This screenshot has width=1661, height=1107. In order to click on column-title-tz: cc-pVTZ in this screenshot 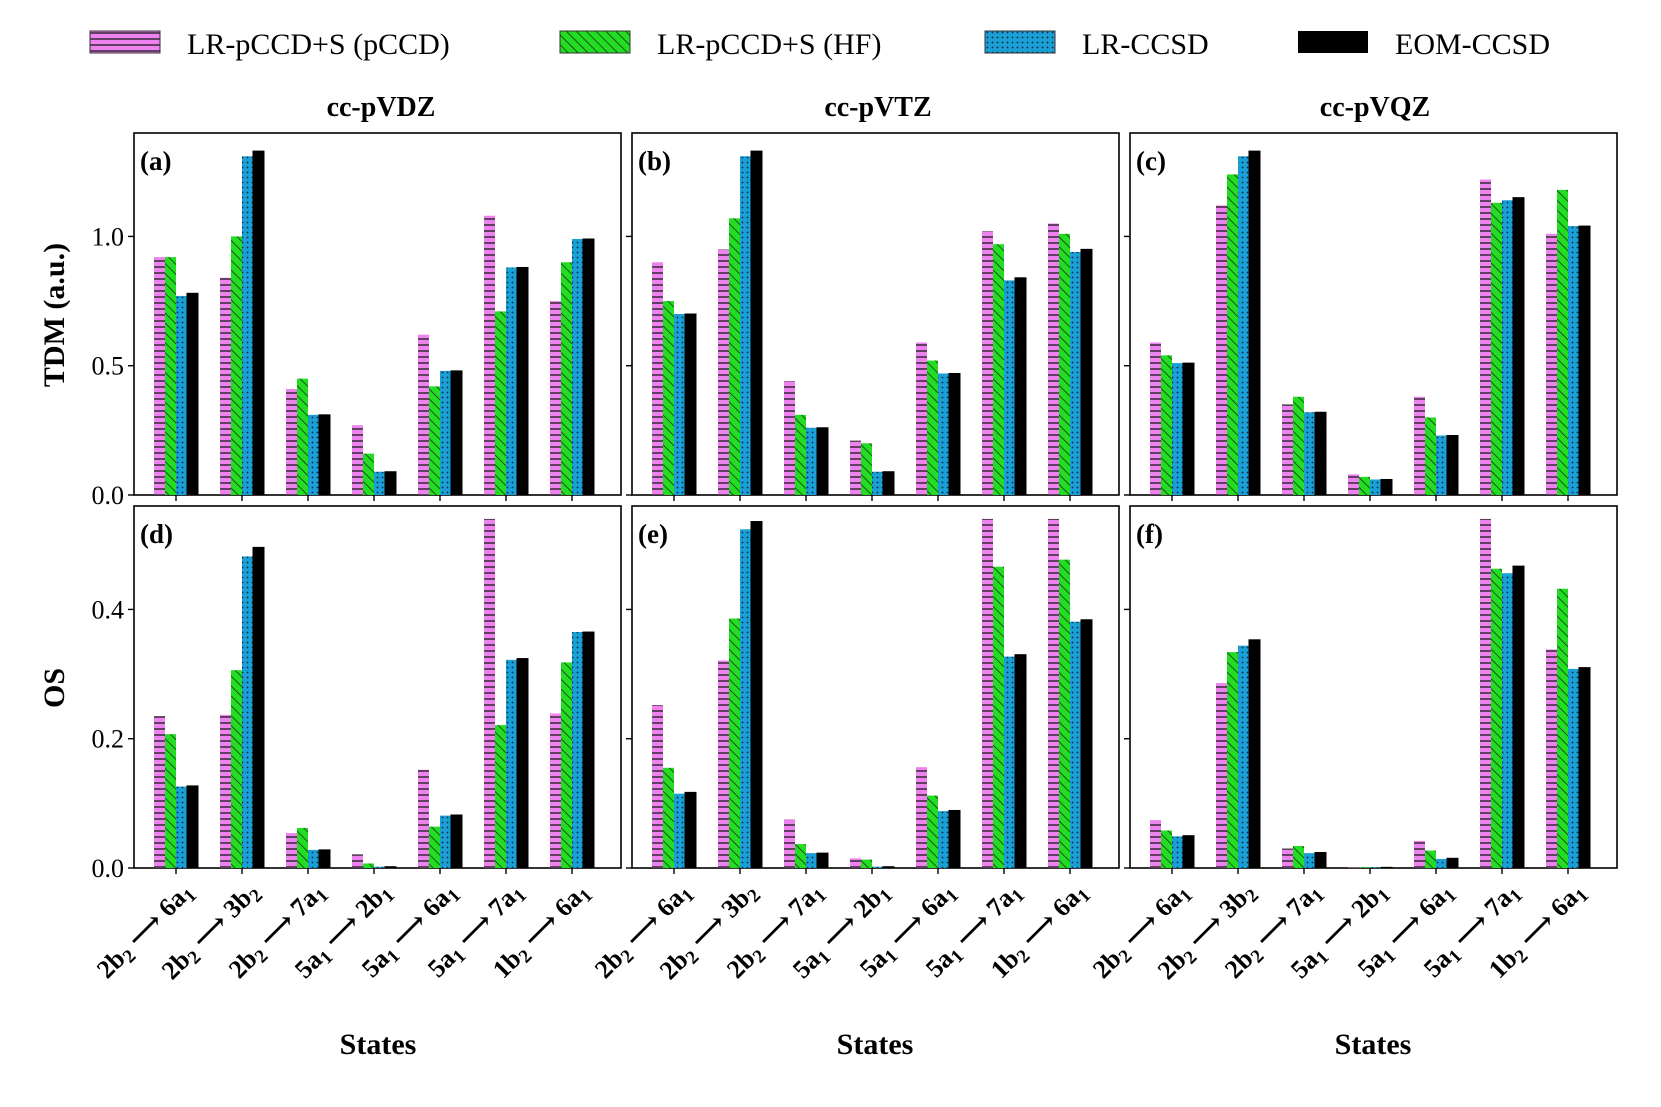, I will do `click(877, 107)`.